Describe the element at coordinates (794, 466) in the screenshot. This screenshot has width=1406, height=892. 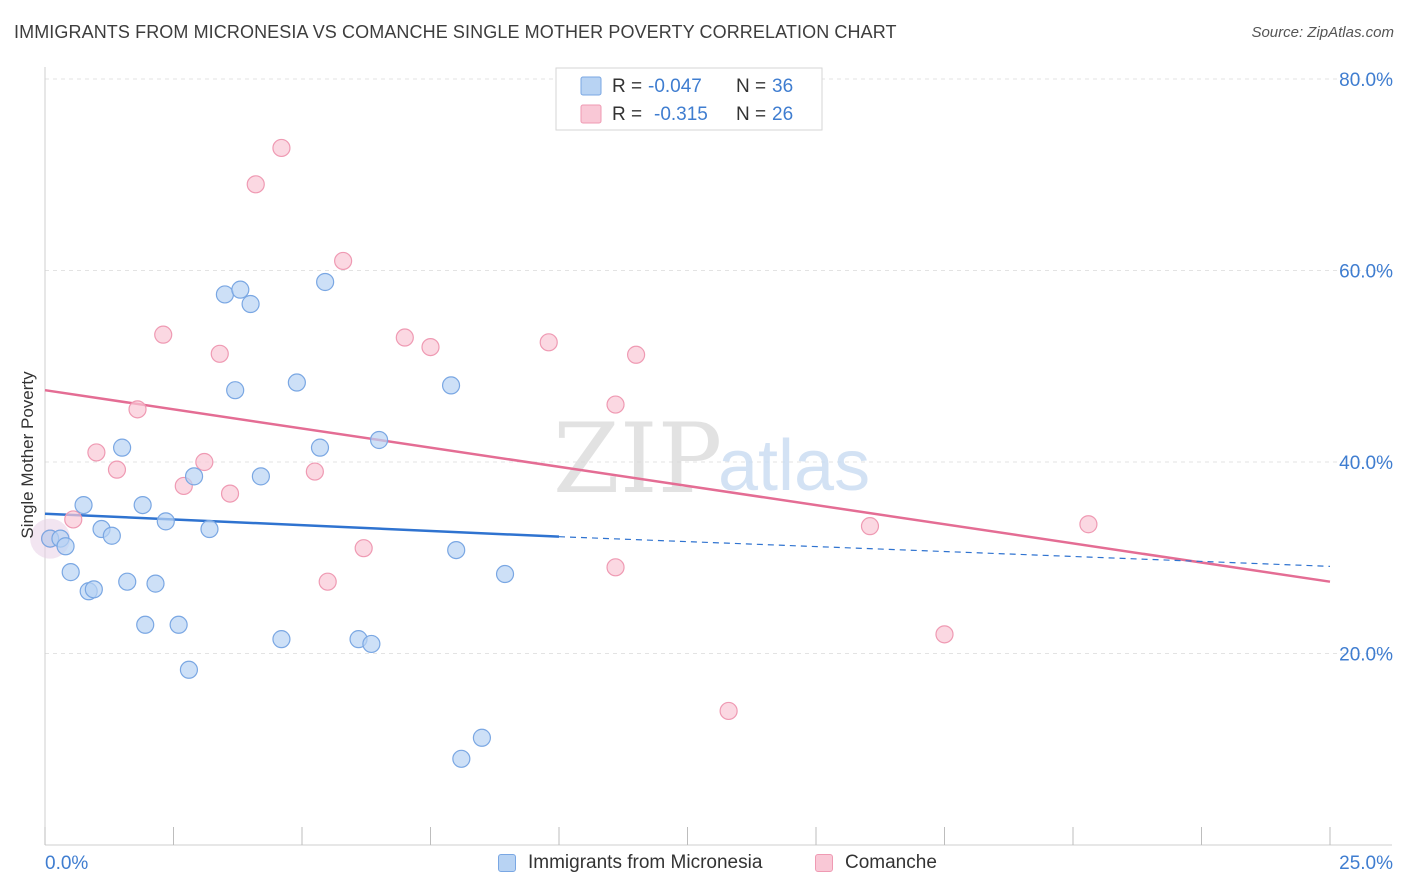
I see `watermark-atlas: atlas` at that location.